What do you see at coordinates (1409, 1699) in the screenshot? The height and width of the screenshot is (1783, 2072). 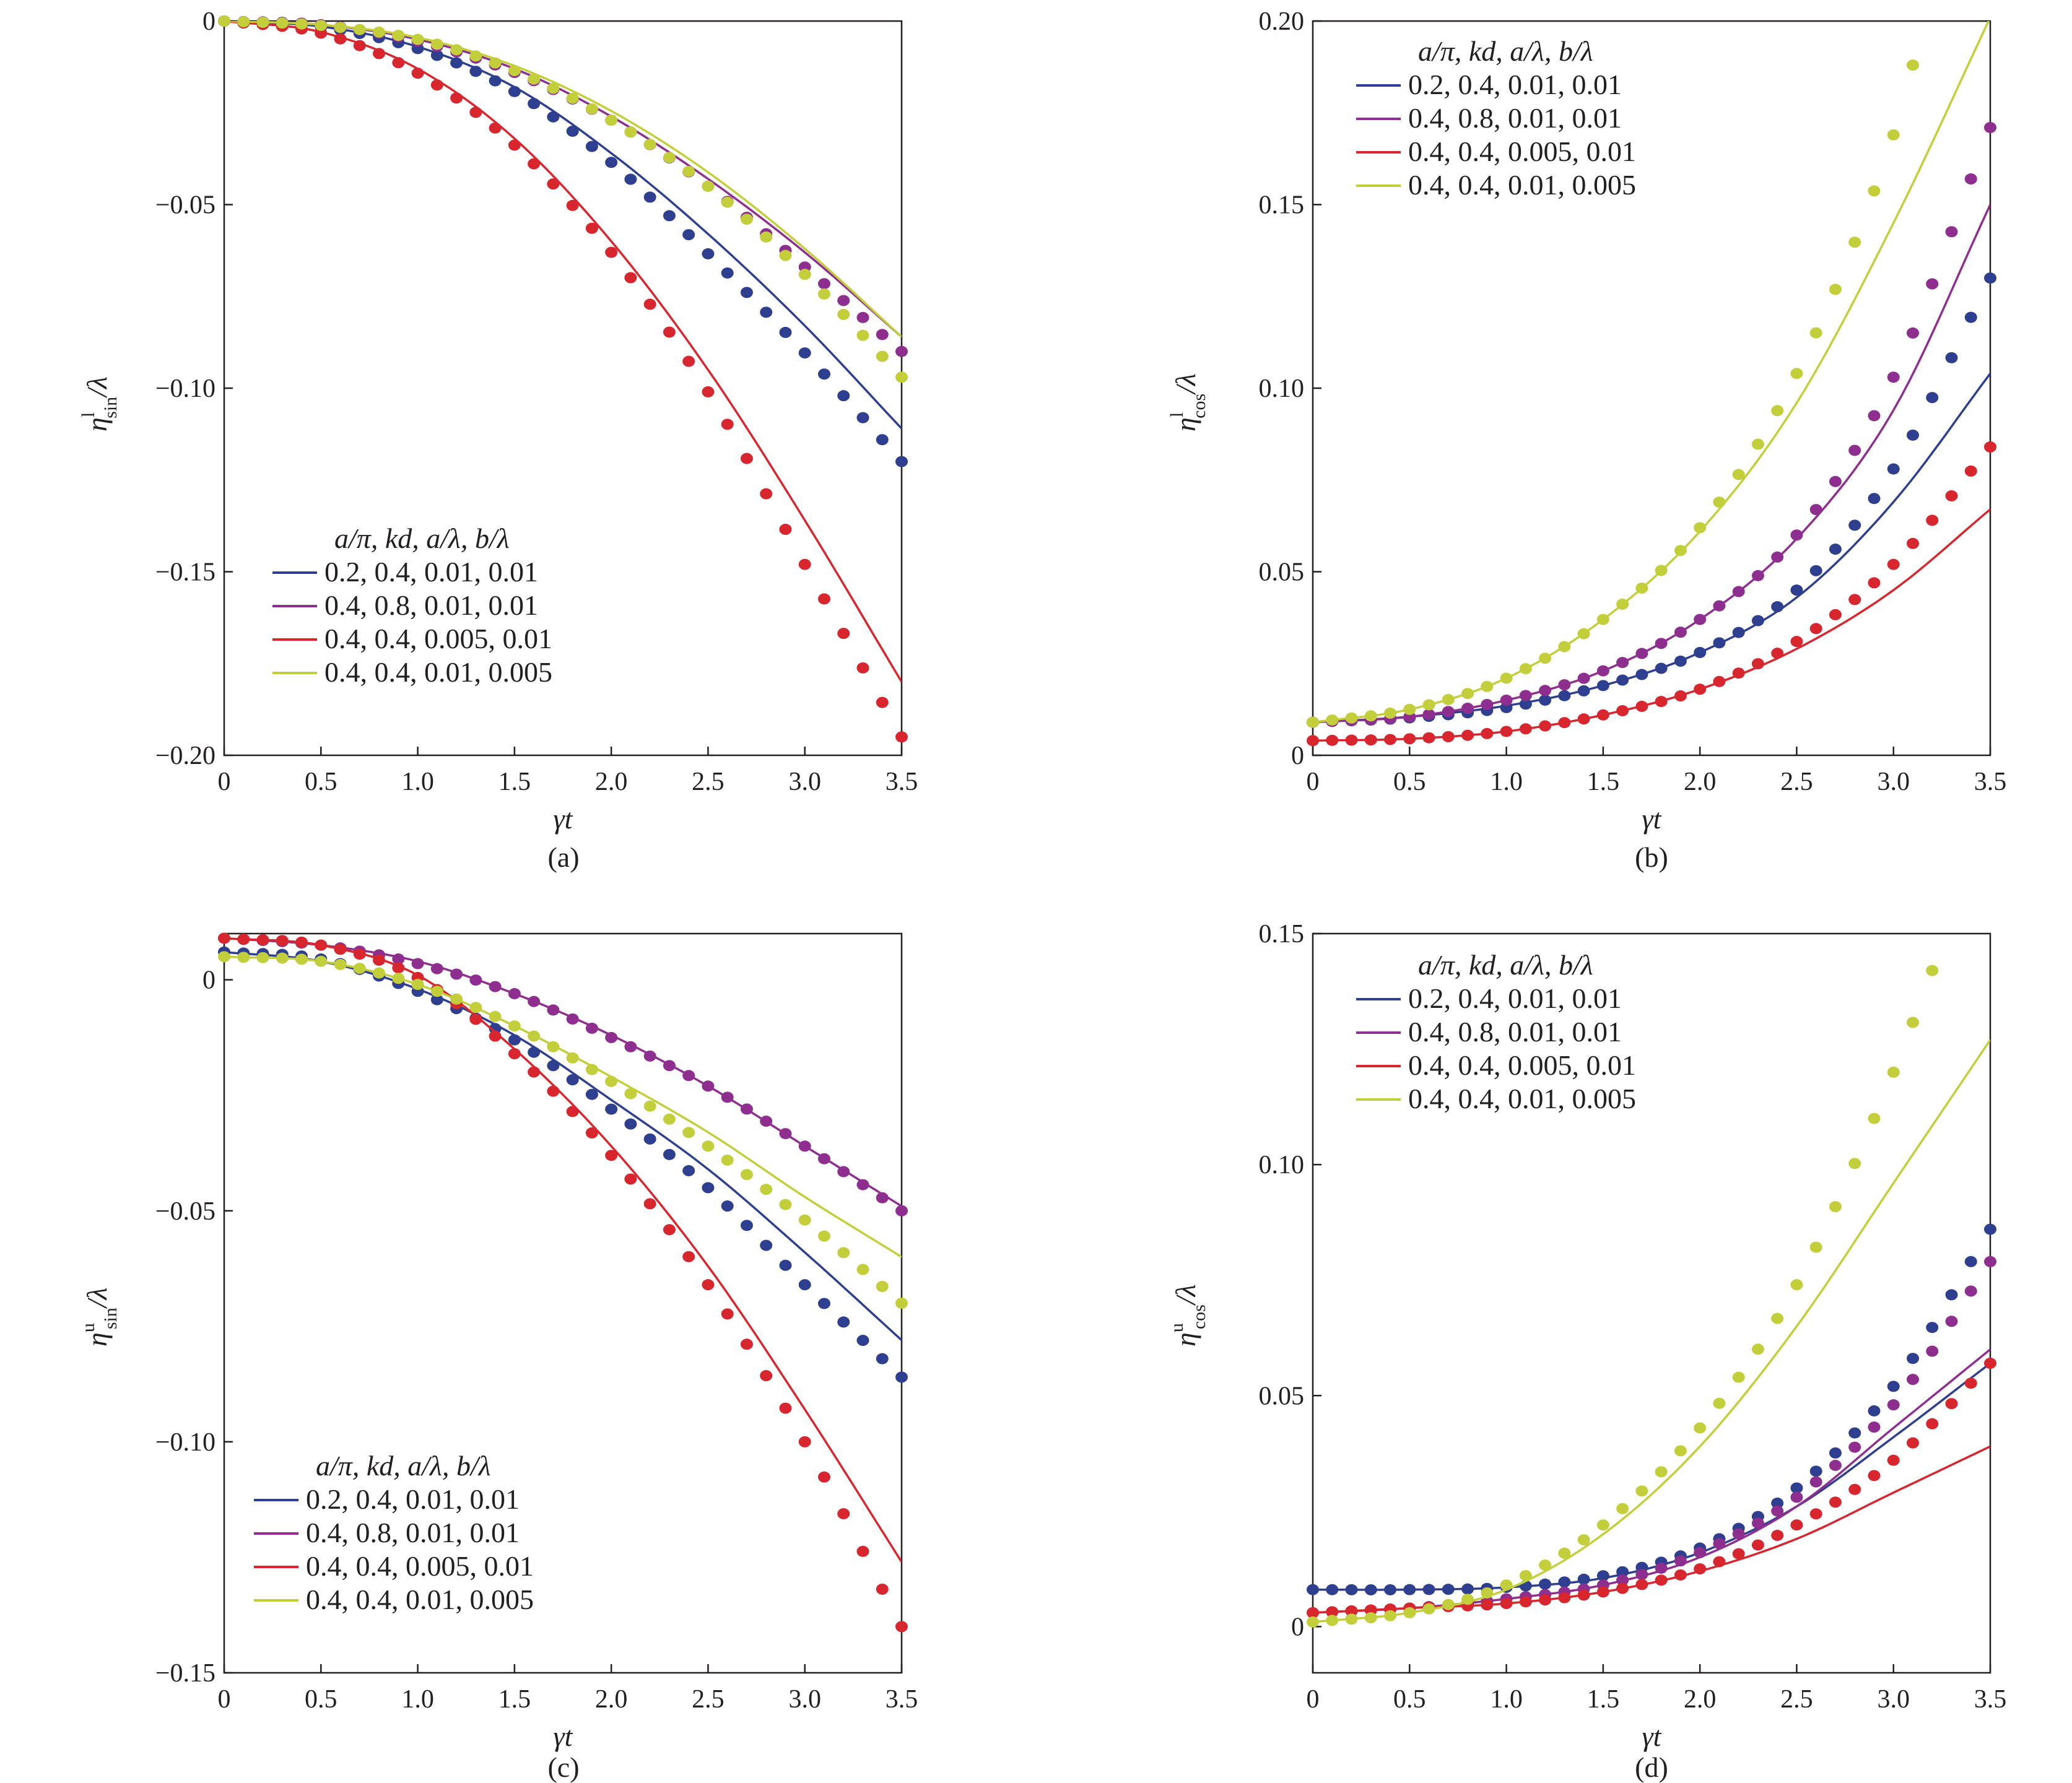 I see `x-tick-label: 0.5` at bounding box center [1409, 1699].